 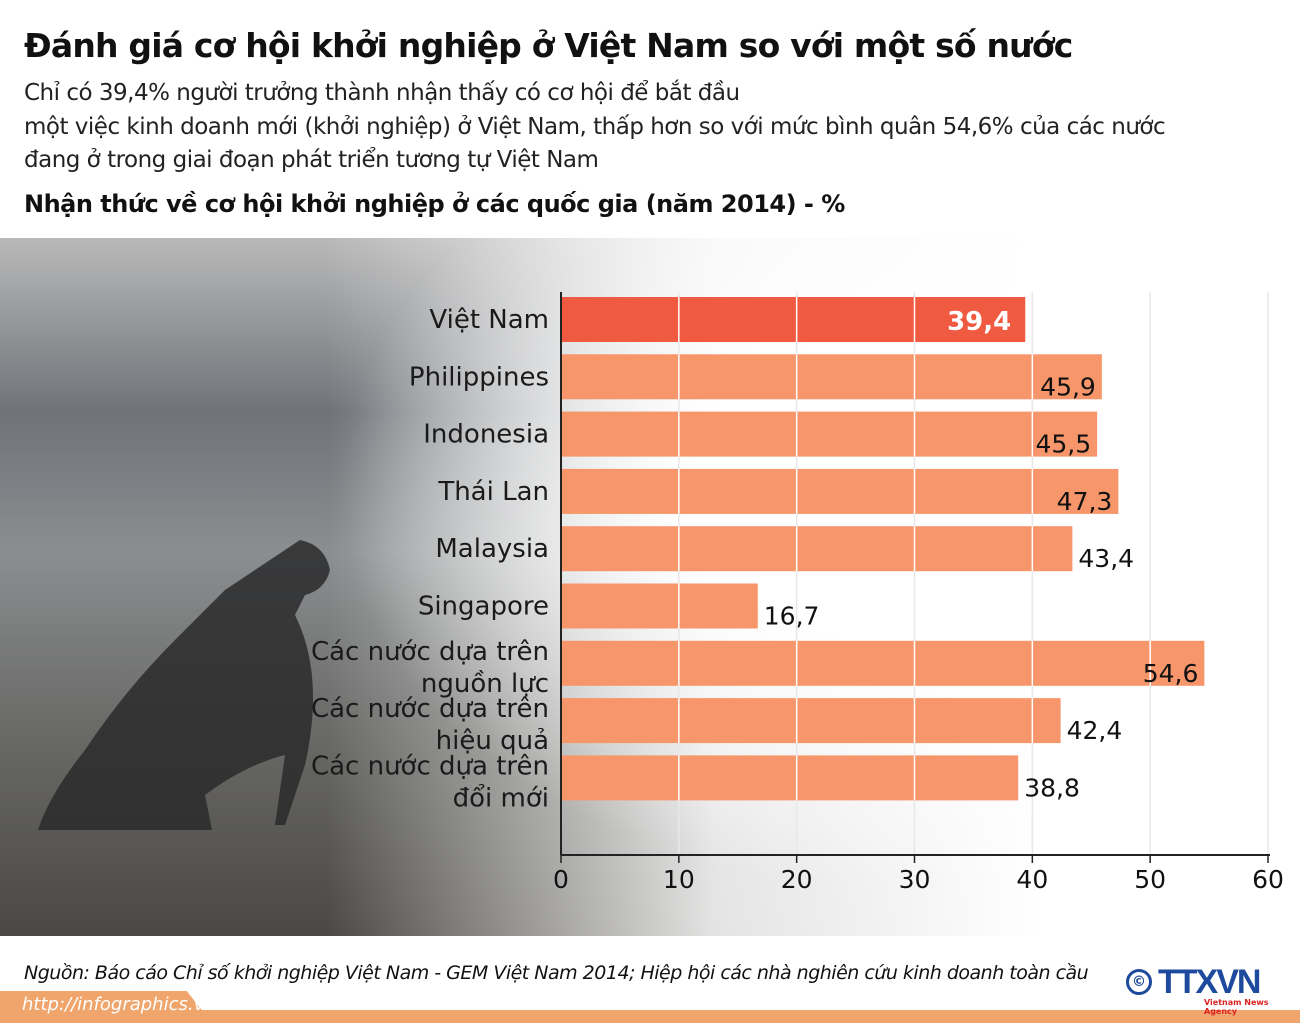 What do you see at coordinates (489, 320) in the screenshot?
I see `category-label: Việt Nam` at bounding box center [489, 320].